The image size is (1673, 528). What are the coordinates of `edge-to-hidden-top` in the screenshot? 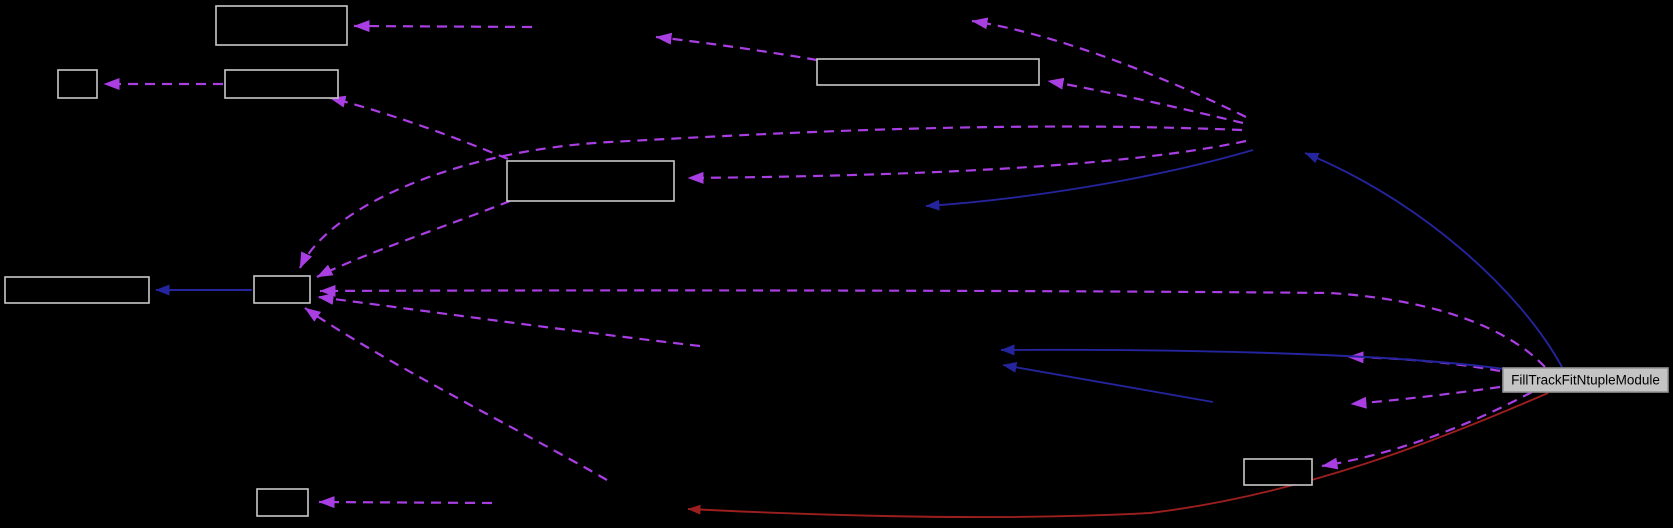 It's located at (736, 47).